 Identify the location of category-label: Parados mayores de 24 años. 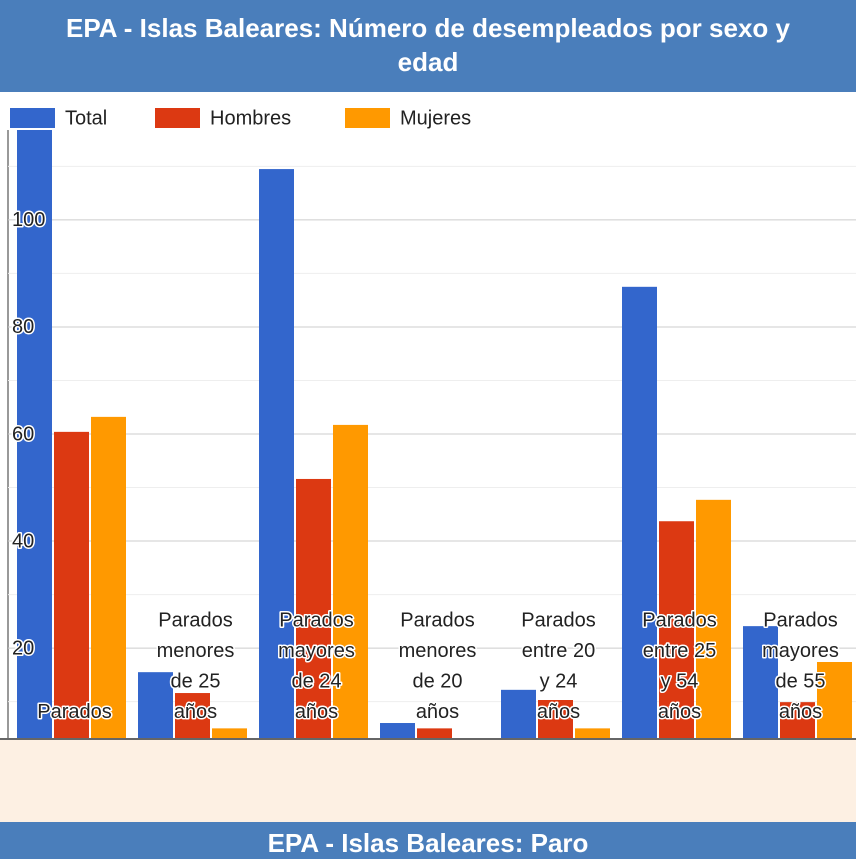
(316, 667).